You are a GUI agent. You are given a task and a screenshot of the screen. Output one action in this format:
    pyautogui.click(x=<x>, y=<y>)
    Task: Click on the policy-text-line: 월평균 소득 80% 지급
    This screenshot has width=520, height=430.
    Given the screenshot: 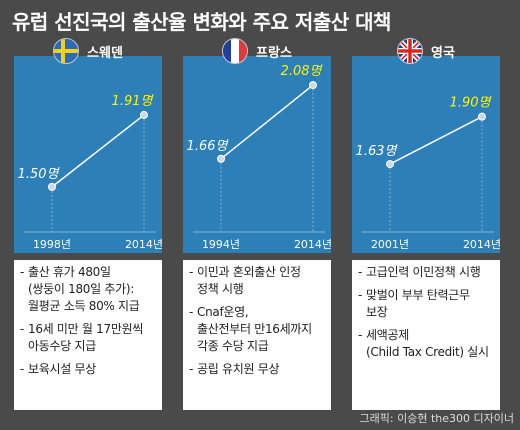 What is the action you would take?
    pyautogui.click(x=84, y=306)
    